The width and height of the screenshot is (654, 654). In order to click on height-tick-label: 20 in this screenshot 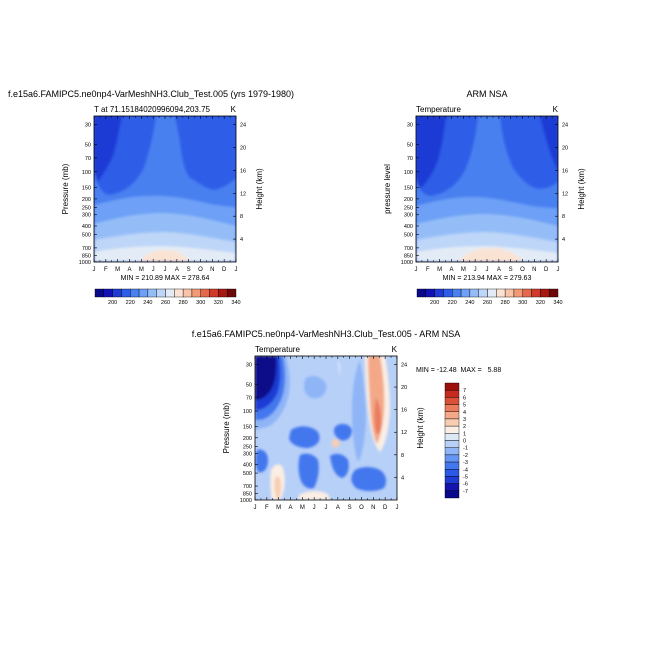, I will do `click(404, 388)`.